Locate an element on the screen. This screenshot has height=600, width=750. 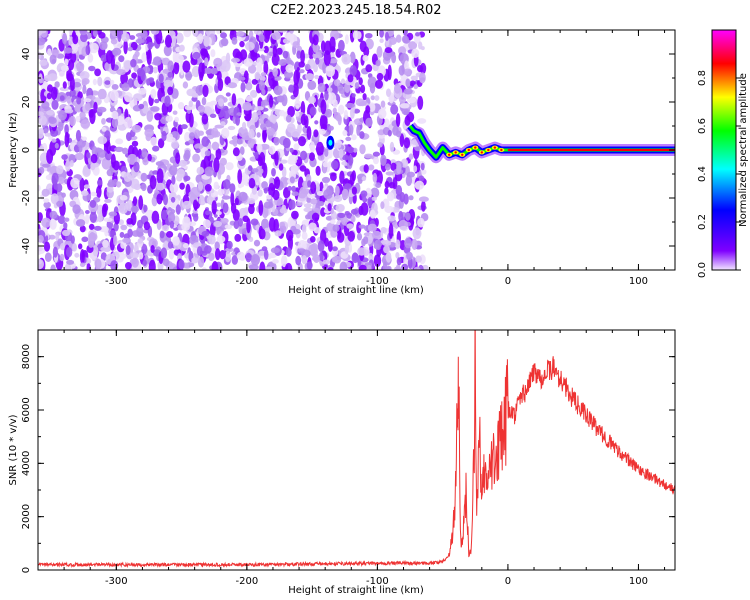
colorbar-tick-label: 0.0 is located at coordinates (702, 270).